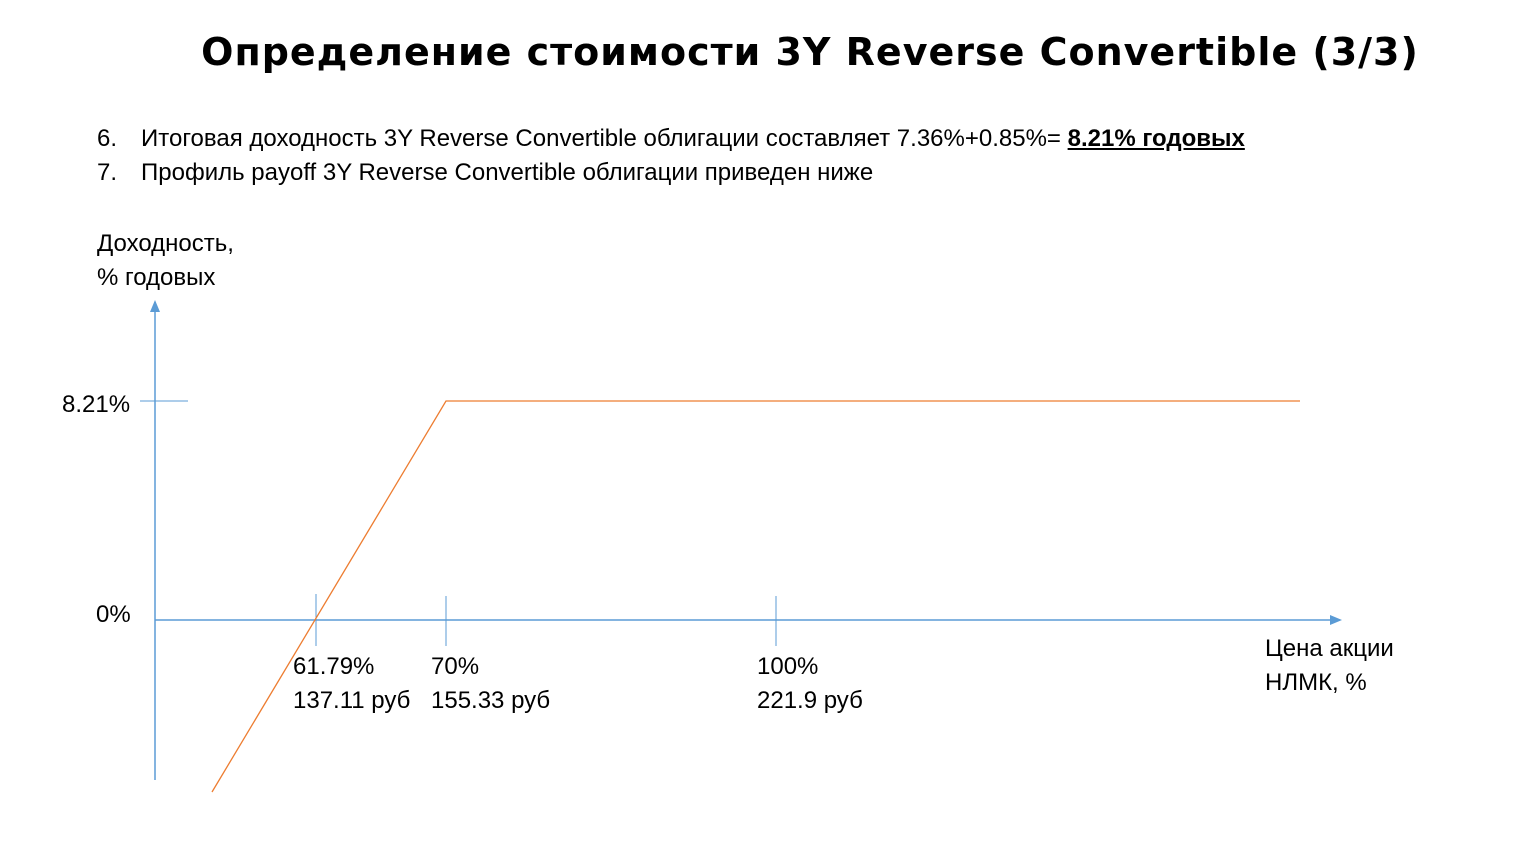 The image size is (1520, 850). I want to click on bullet-number: 7., so click(107, 172).